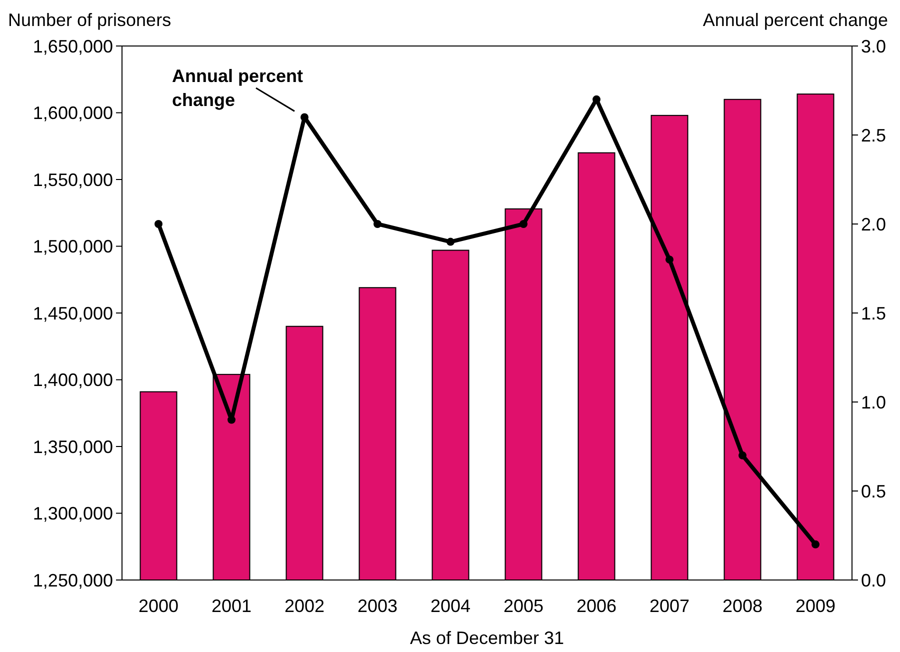 Image resolution: width=900 pixels, height=652 pixels. I want to click on x-tick-label: 2008, so click(742, 606).